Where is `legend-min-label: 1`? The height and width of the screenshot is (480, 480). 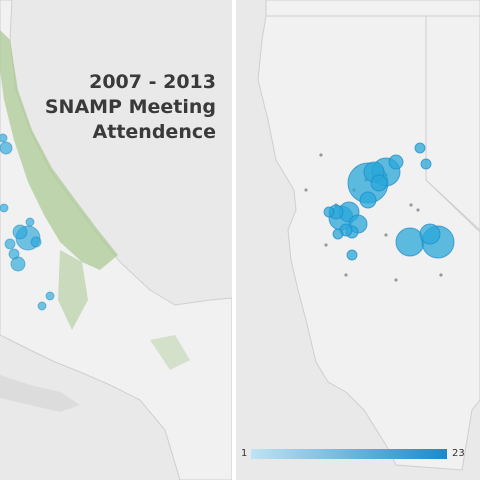
legend-min-label: 1 is located at coordinates (244, 453).